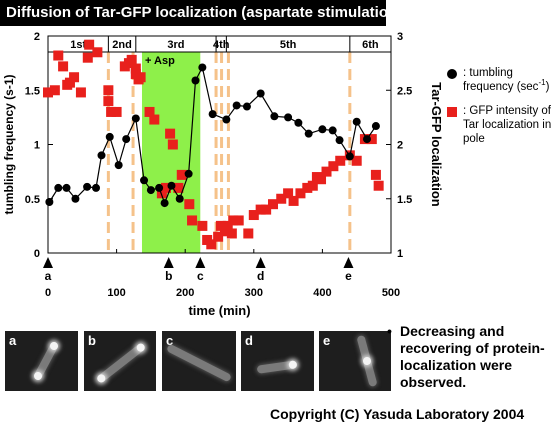 The image size is (557, 428). I want to click on x-tick-label: 0, so click(48, 293).